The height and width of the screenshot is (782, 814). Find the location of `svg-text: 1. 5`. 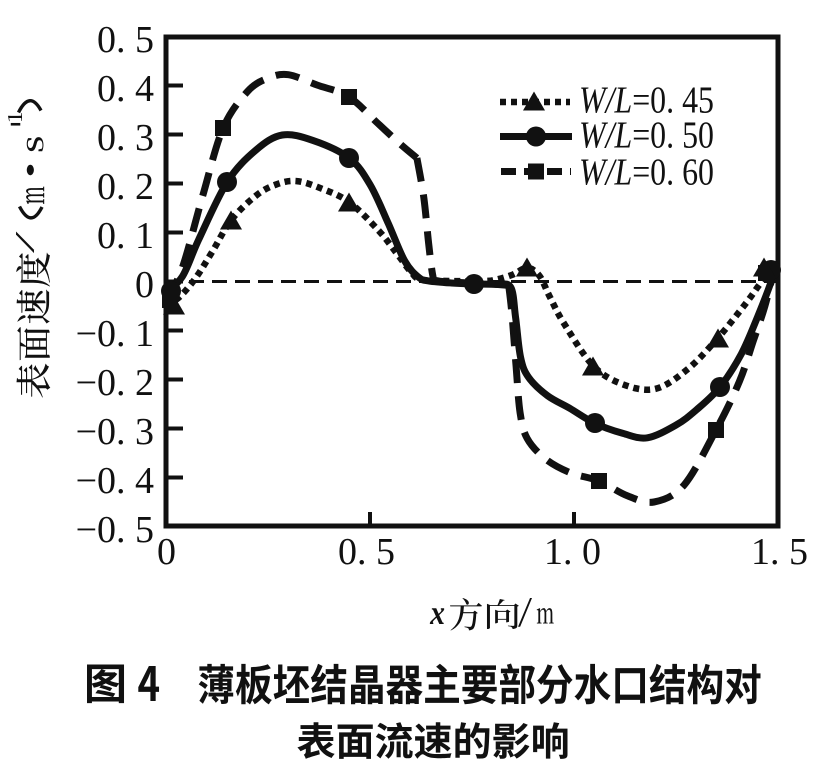

svg-text: 1. 5 is located at coordinates (779, 552).